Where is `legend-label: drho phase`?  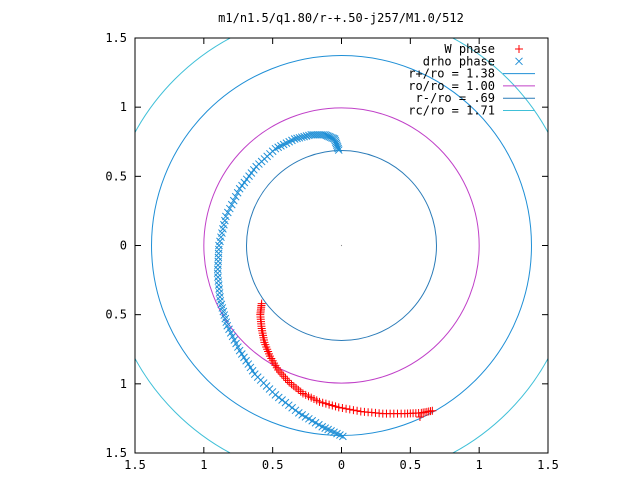
legend-label: drho phase is located at coordinates (459, 61).